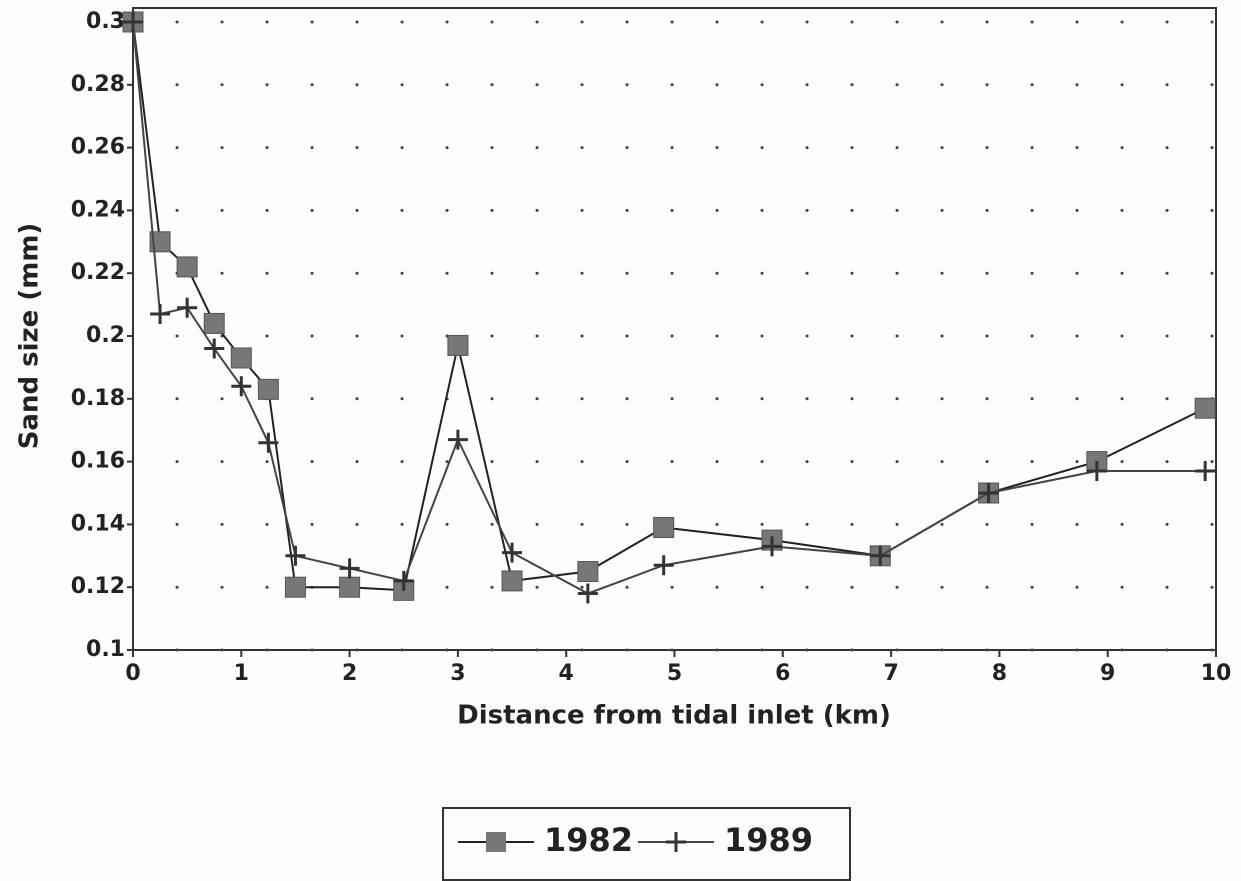  What do you see at coordinates (349, 673) in the screenshot?
I see `x-tick-label: 2` at bounding box center [349, 673].